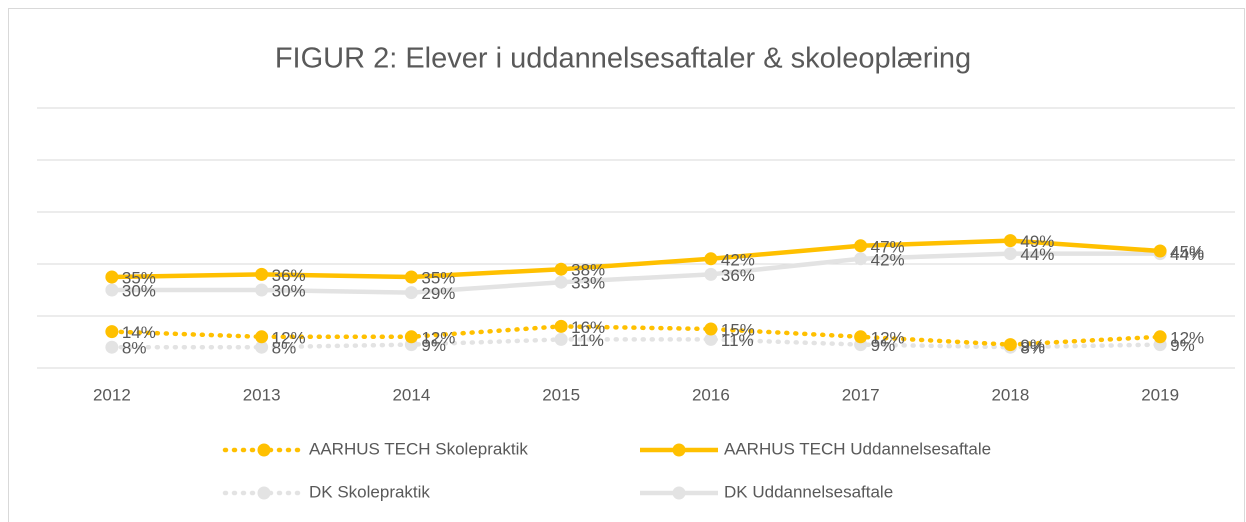 This screenshot has width=1246, height=522. I want to click on data-label: 45%, so click(1187, 251).